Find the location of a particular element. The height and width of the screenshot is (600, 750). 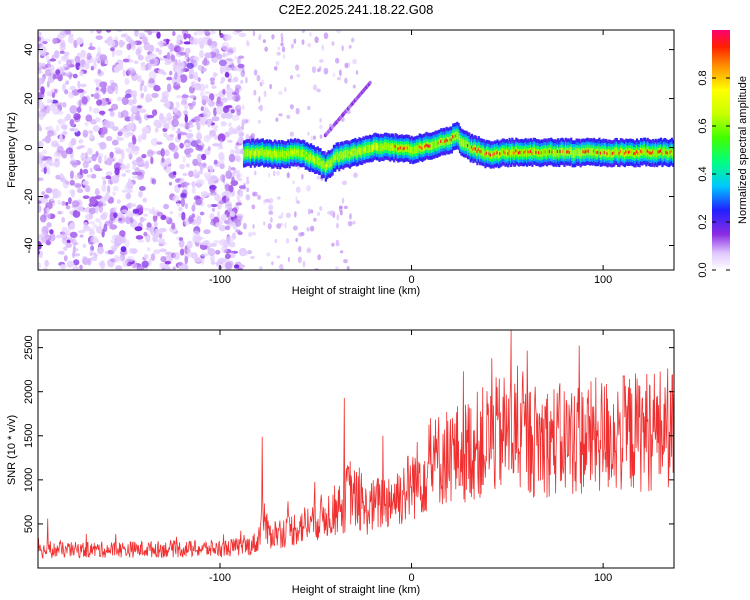

y-tick-label: -20 is located at coordinates (29, 197).